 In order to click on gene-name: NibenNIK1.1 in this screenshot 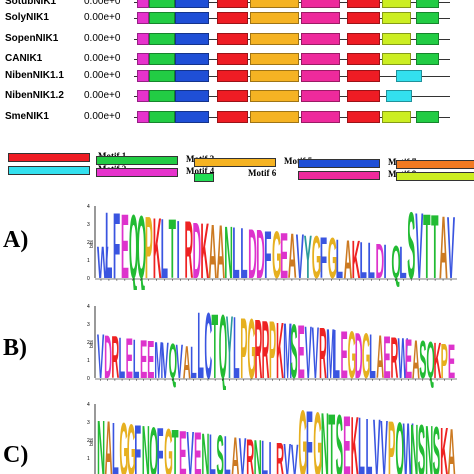, I will do `click(34, 75)`.